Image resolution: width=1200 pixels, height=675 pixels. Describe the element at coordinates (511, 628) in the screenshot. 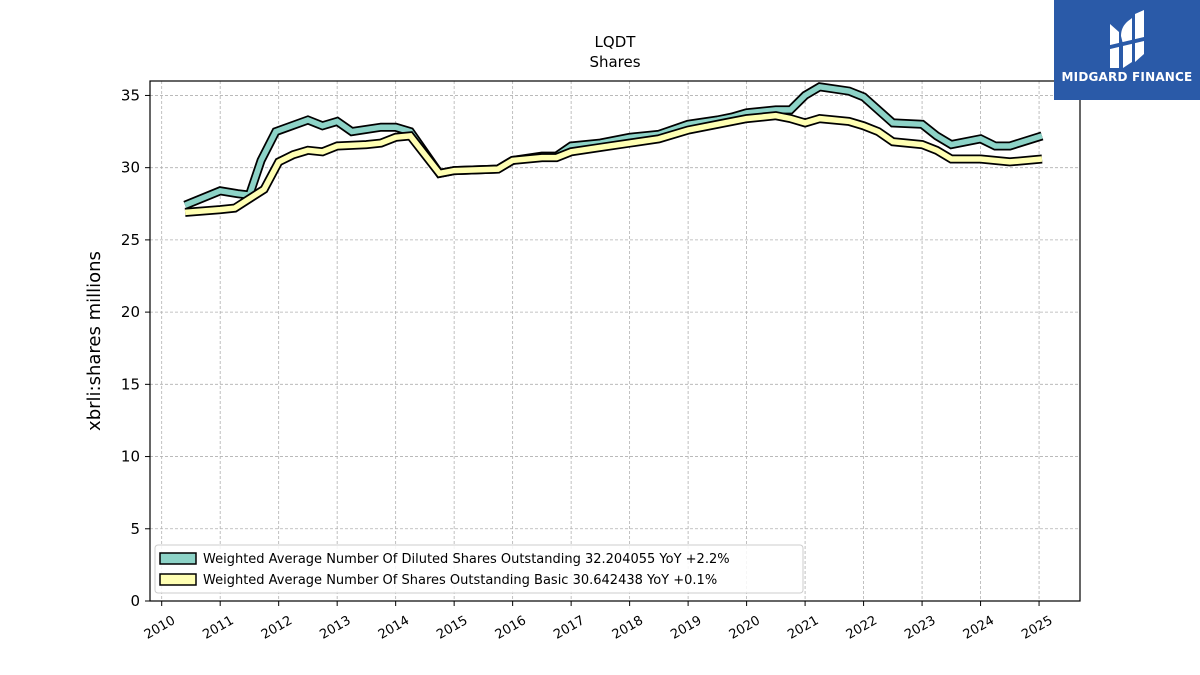

I see `x-tick-label: 2016` at that location.